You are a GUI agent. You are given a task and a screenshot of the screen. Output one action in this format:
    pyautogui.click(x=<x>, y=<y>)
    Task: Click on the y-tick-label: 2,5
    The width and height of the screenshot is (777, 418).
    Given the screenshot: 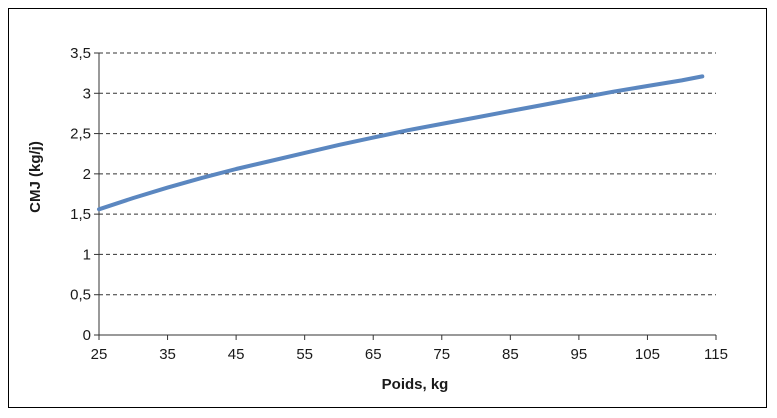 What is the action you would take?
    pyautogui.click(x=80, y=134)
    